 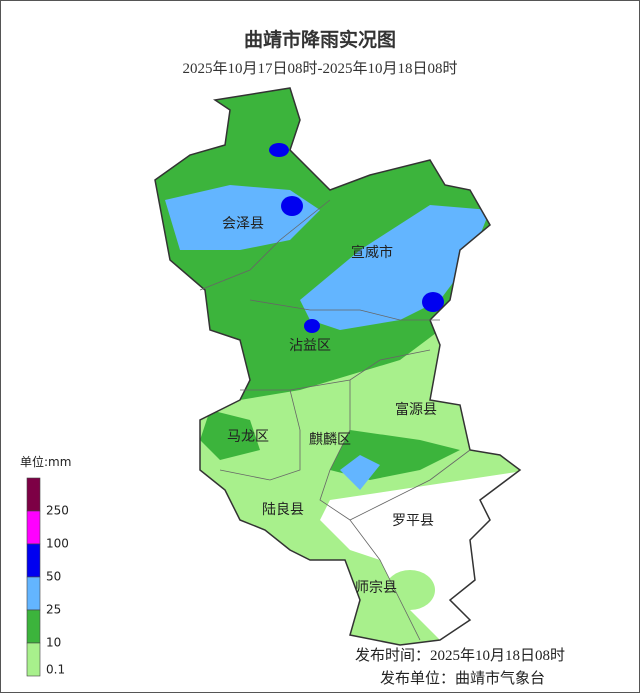 What do you see at coordinates (372, 252) in the screenshot?
I see `region-label: 宣威市` at bounding box center [372, 252].